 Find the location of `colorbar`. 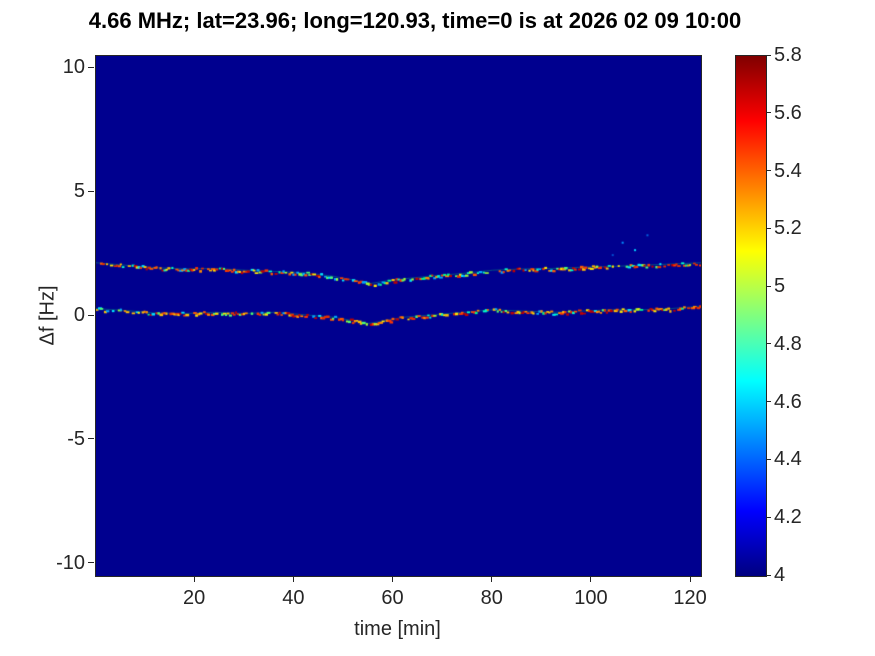

colorbar is located at coordinates (751, 316).